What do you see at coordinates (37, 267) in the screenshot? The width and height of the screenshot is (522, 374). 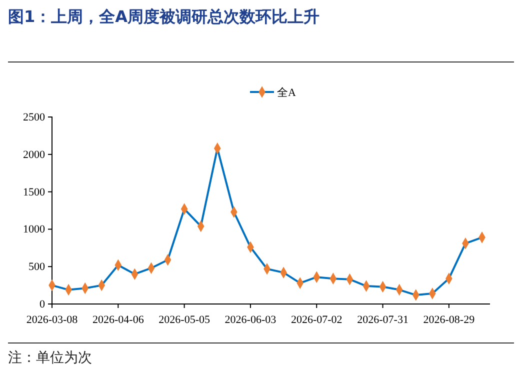 I see `y-tick-label: 500` at bounding box center [37, 267].